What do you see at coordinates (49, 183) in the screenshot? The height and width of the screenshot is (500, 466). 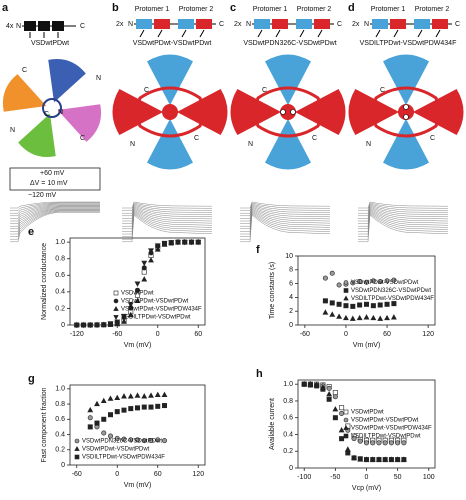 I see `label: ΔV = 10 mV` at bounding box center [49, 183].